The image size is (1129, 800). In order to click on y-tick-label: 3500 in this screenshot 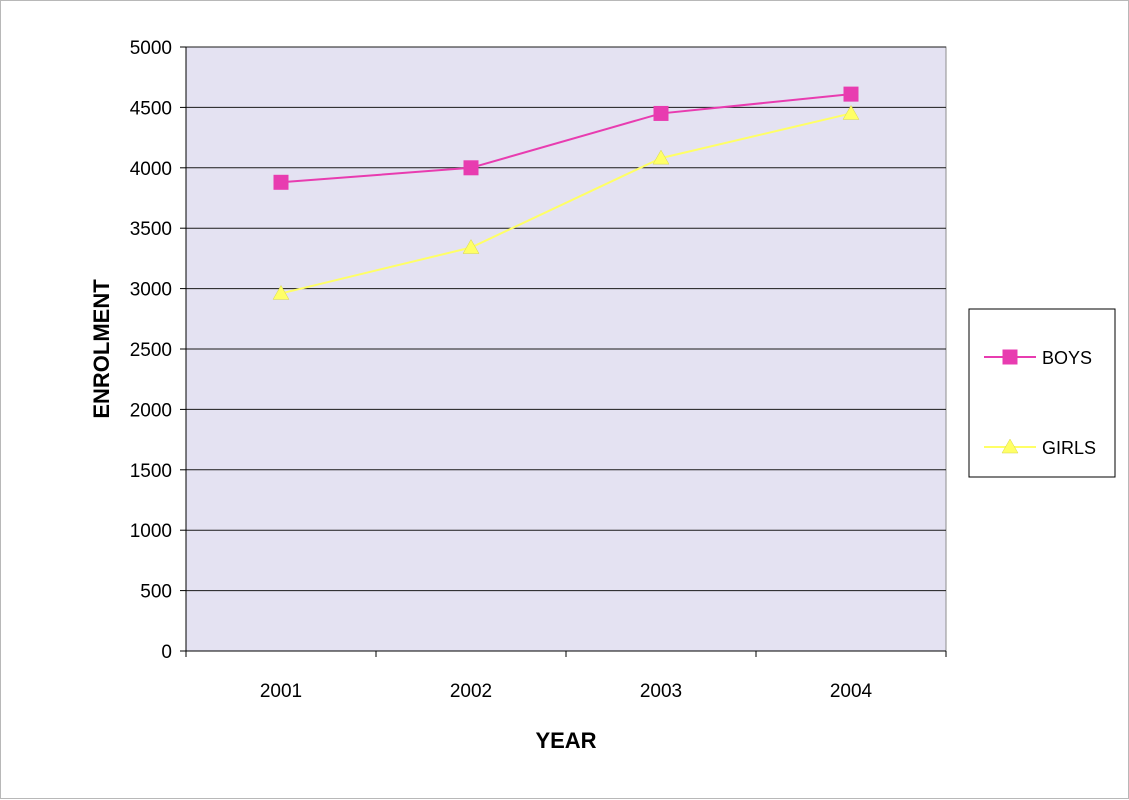, I will do `click(151, 229)`.